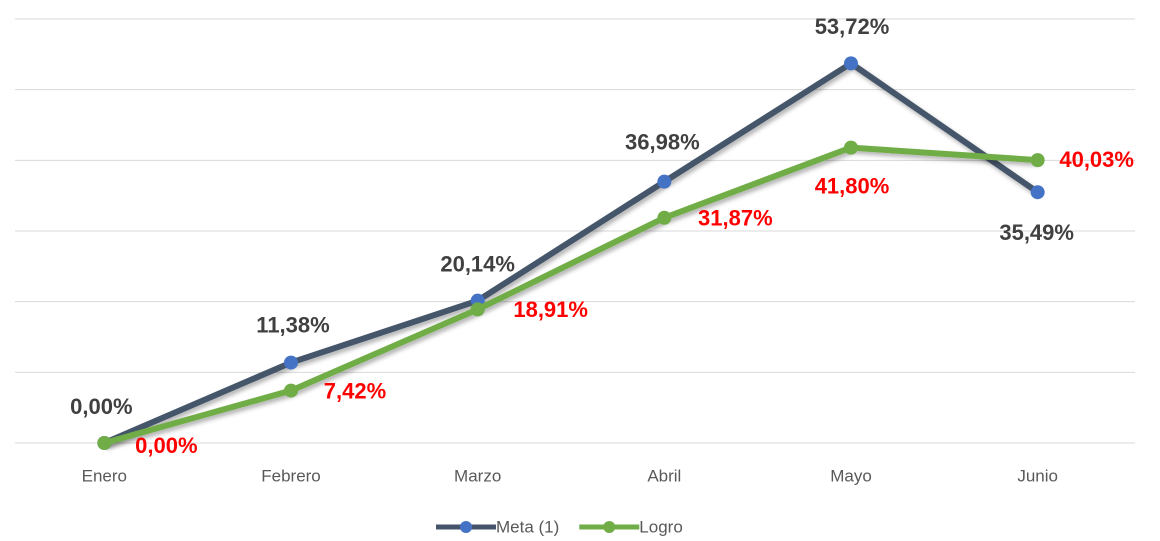 Image resolution: width=1160 pixels, height=541 pixels. I want to click on x-tick-label: Abril, so click(664, 475).